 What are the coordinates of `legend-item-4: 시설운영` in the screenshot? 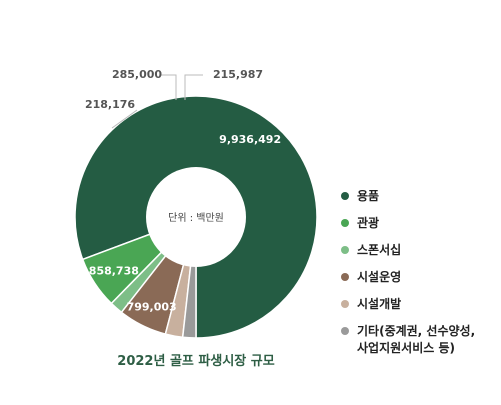 It's located at (408, 277).